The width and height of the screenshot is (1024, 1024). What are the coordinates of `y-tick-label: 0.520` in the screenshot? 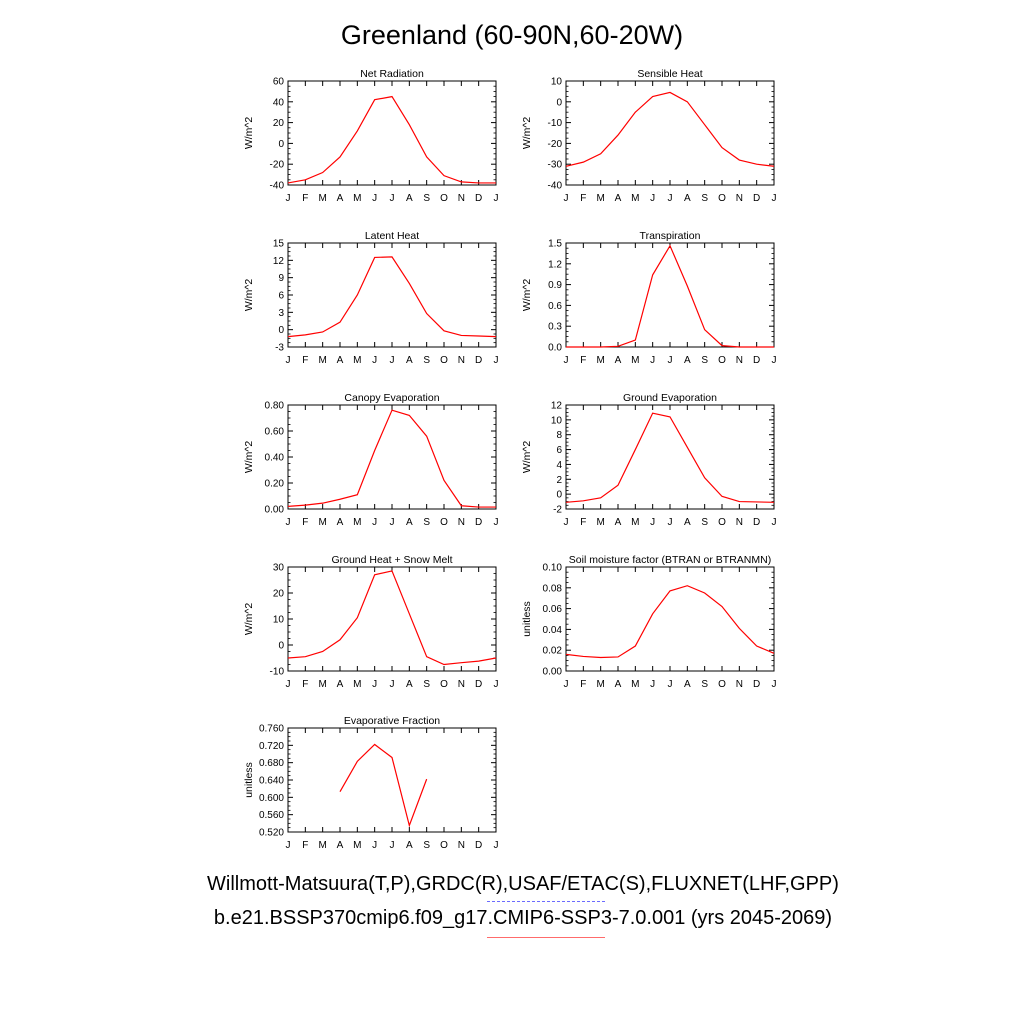 It's located at (271, 833).